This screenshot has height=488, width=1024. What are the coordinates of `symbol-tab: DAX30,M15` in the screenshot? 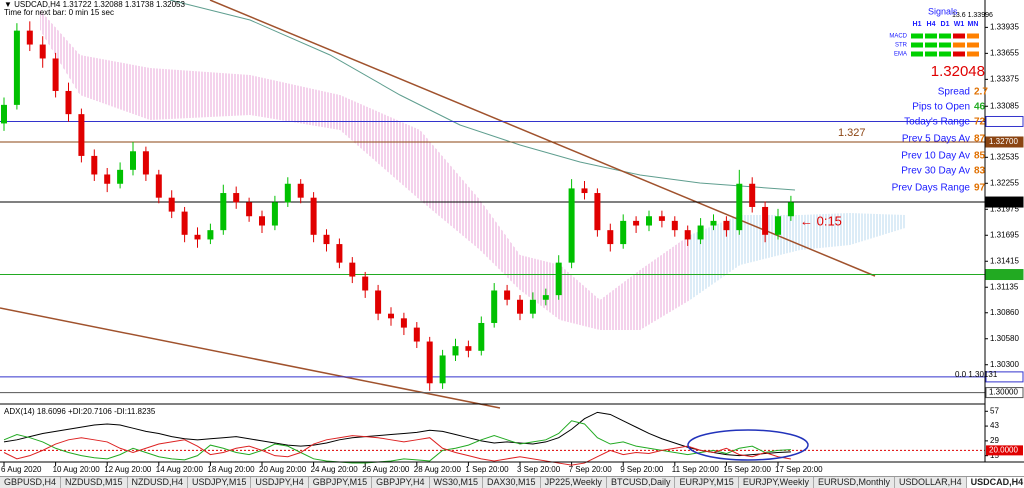 It's located at (512, 482).